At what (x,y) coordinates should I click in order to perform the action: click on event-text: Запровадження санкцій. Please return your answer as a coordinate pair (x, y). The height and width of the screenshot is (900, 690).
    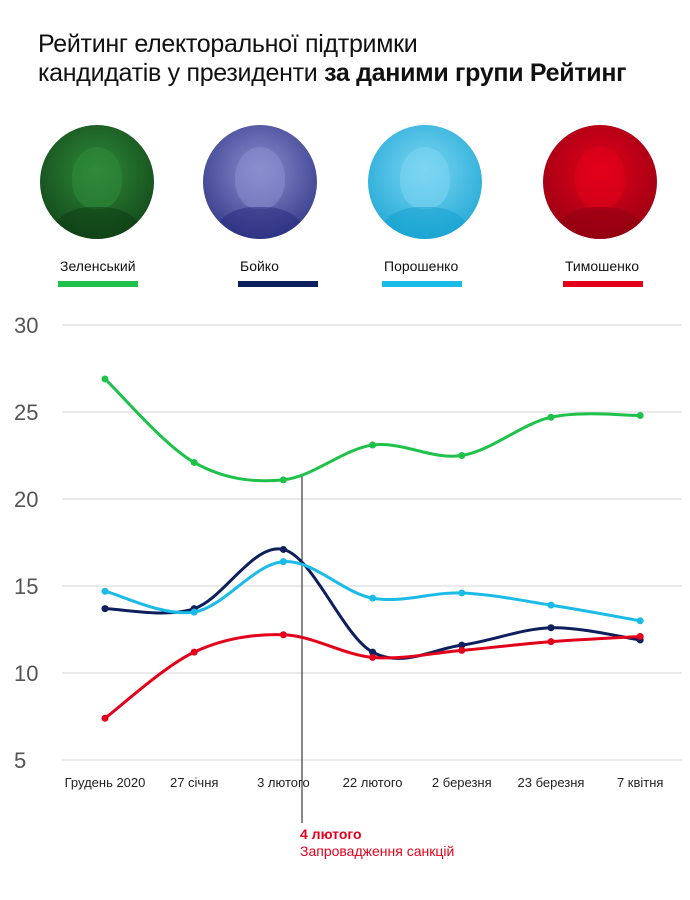
    Looking at the image, I should click on (377, 851).